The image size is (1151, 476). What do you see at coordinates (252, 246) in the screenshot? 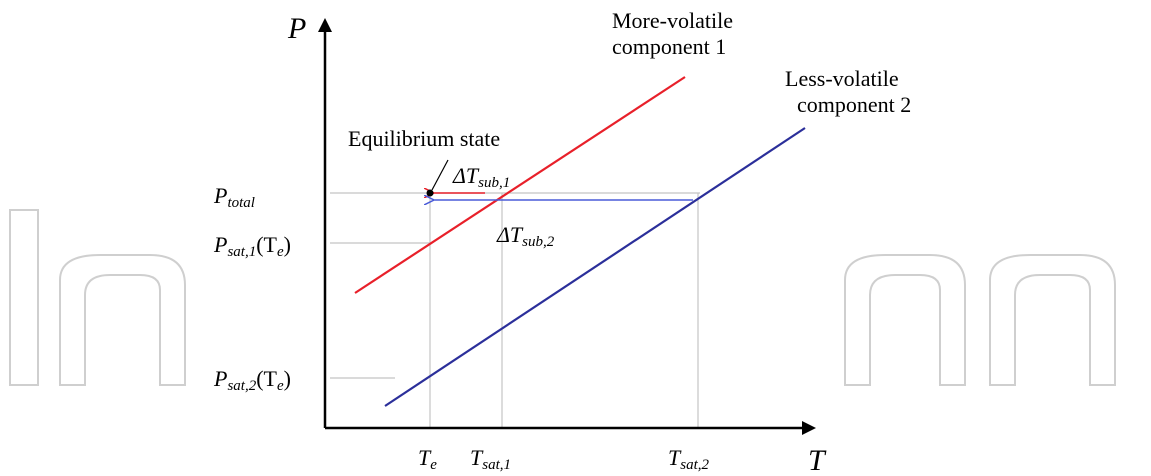
I see `p-sat1-label: Psat,1(Te)` at bounding box center [252, 246].